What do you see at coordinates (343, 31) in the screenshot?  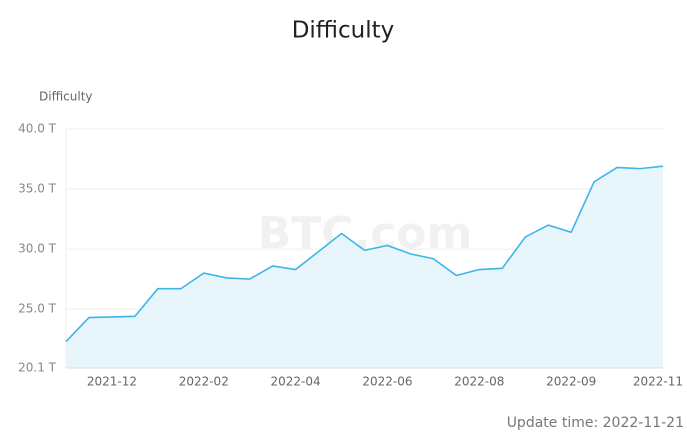 I see `chart-title: Difficulty` at bounding box center [343, 31].